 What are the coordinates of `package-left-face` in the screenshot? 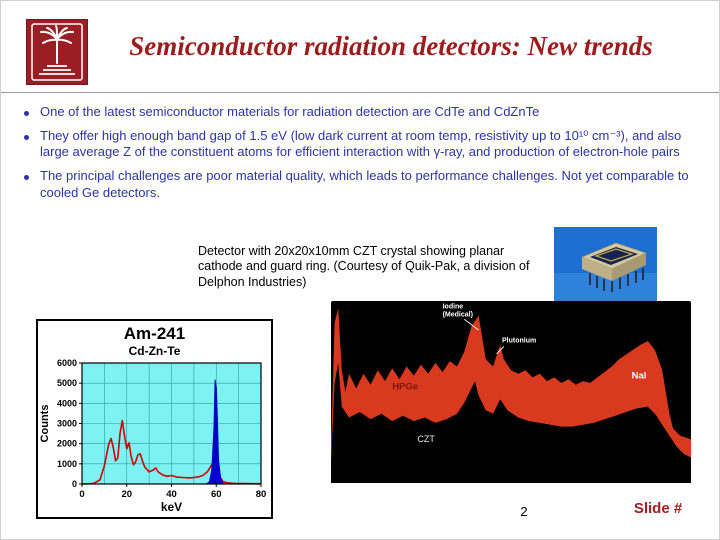 It's located at (597, 269).